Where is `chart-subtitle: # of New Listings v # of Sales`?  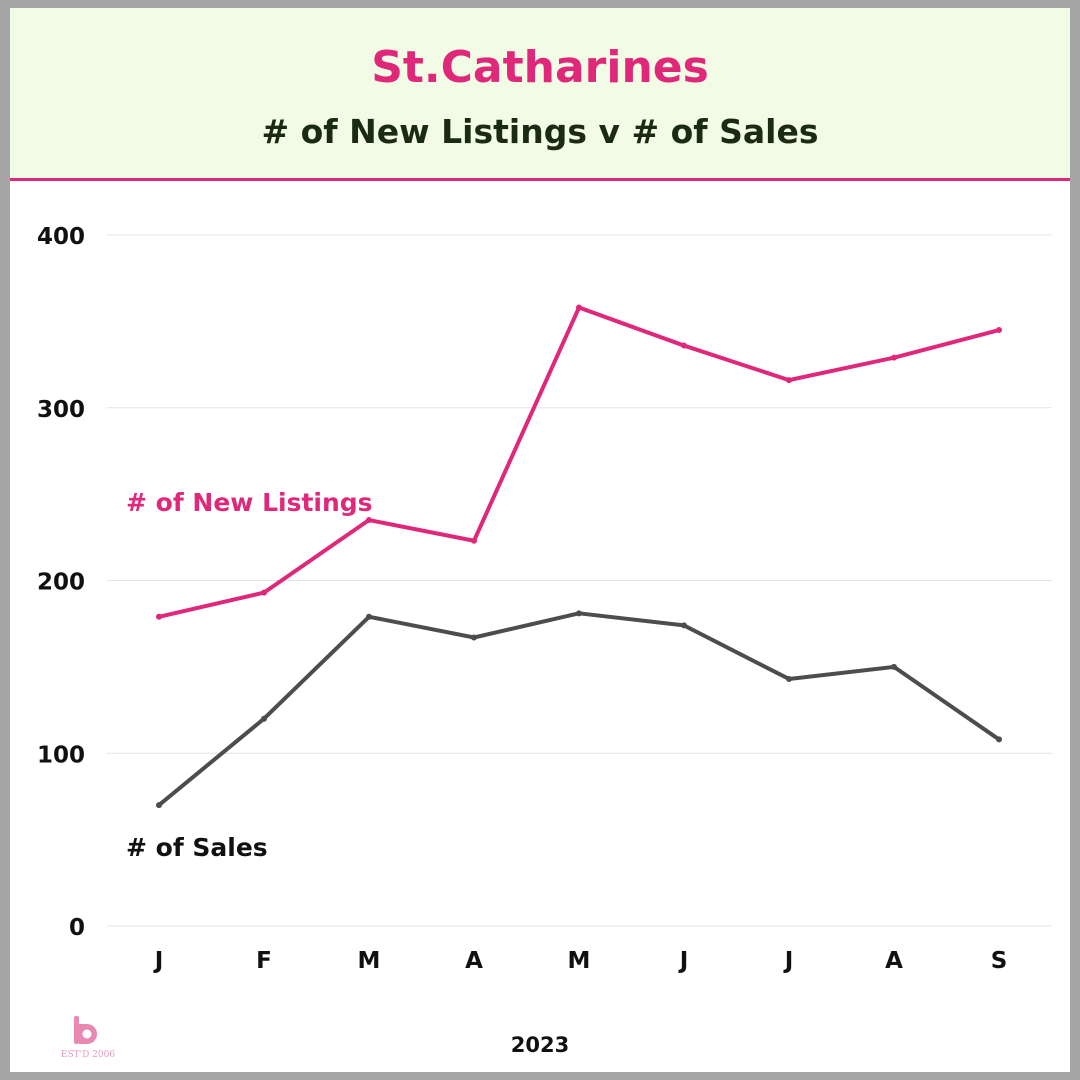
chart-subtitle: # of New Listings v # of Sales is located at coordinates (540, 131).